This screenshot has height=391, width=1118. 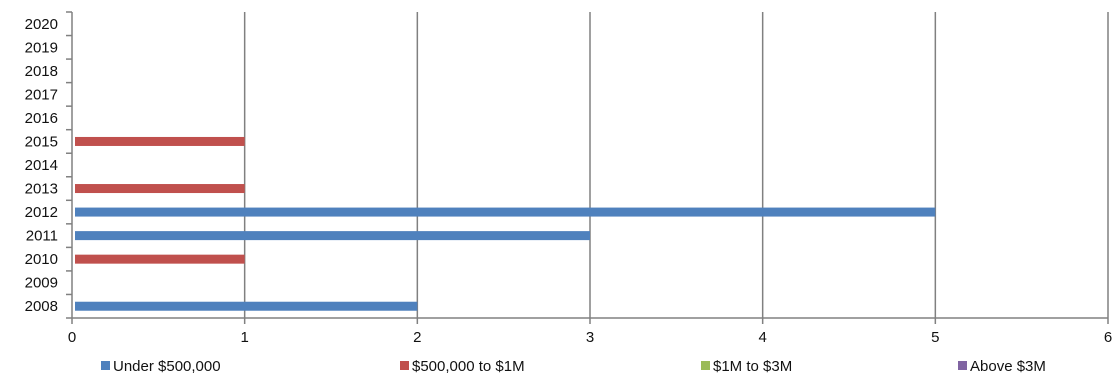 I want to click on y-tick-label-2020: 2020, so click(x=41, y=24).